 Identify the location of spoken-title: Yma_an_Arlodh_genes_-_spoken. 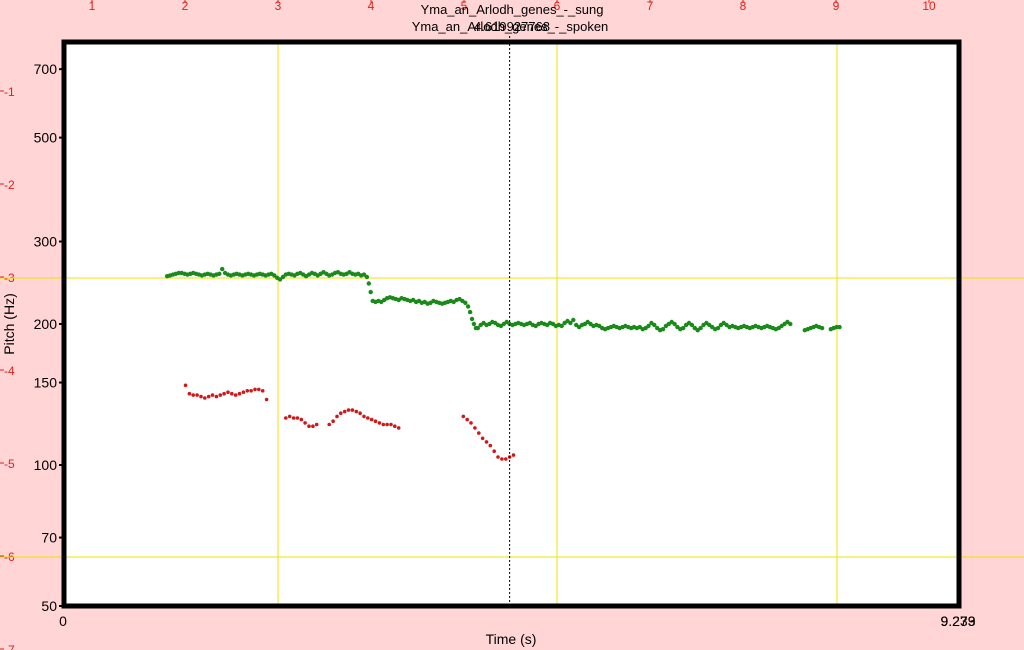
(510, 26).